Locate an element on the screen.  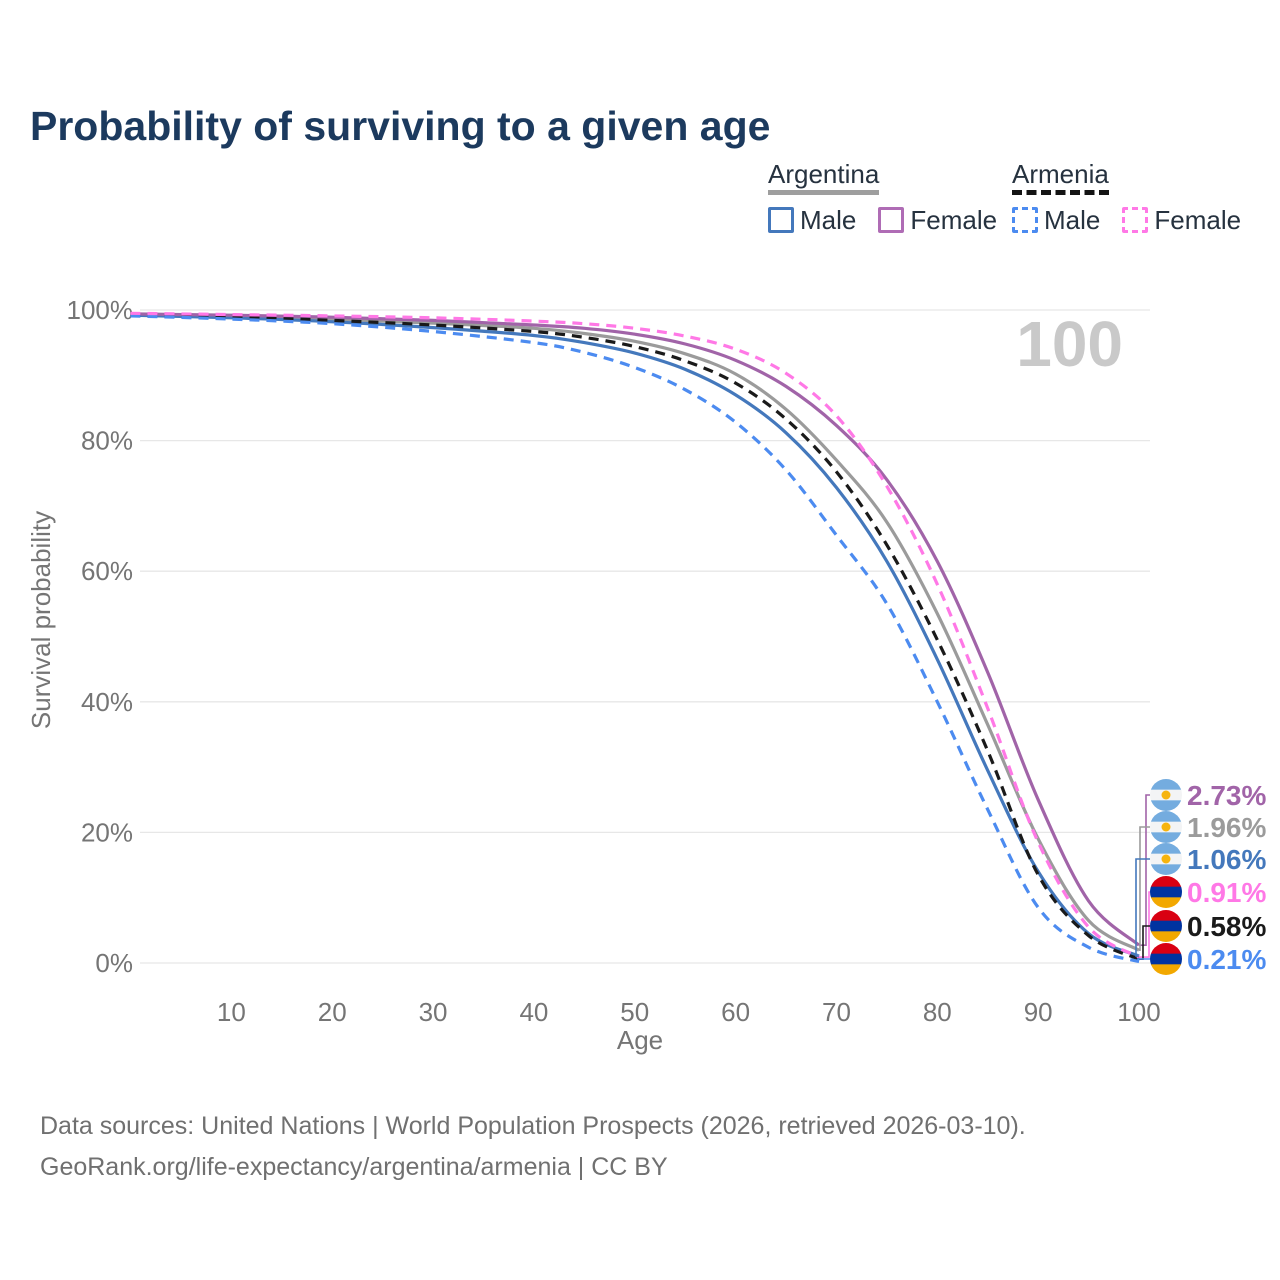
legend-item-argentina-female: Female is located at coordinates (937, 220).